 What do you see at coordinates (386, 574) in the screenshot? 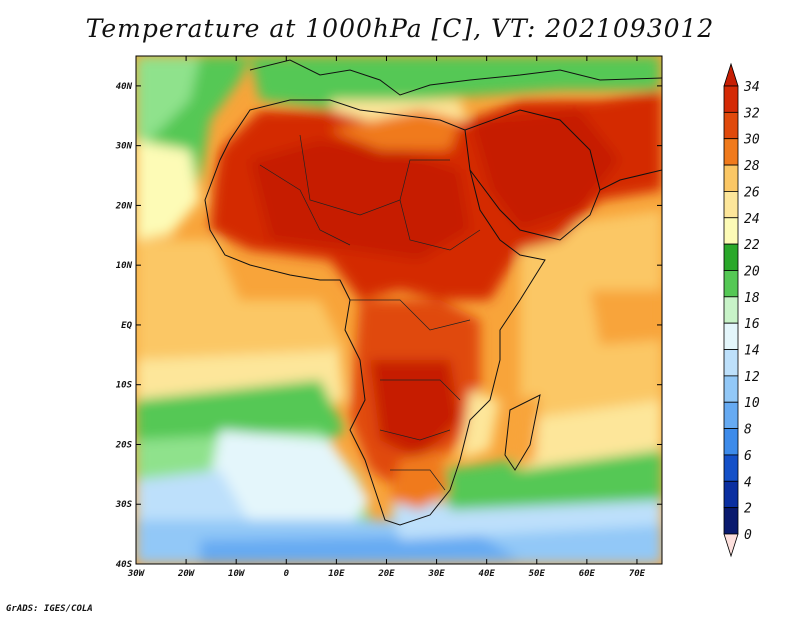
I see `lon-tick-label: 20E` at bounding box center [386, 574].